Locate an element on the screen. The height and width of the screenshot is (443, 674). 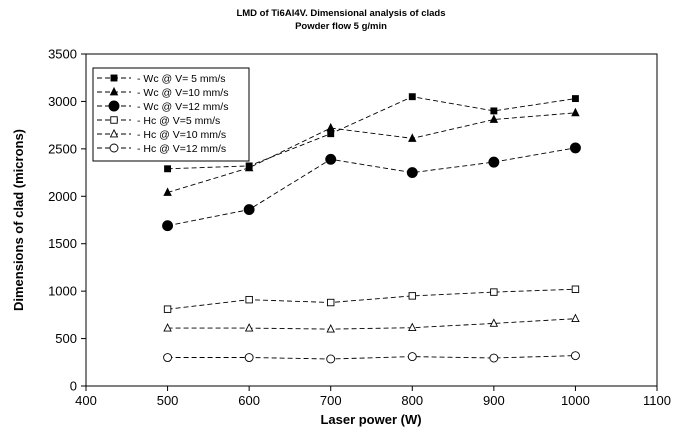
x-tick-label: 800 is located at coordinates (412, 400).